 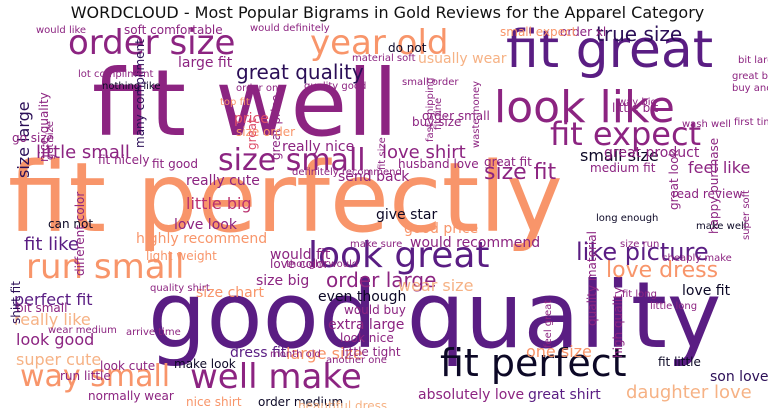 I want to click on cloud-word: order small, so click(x=456, y=116).